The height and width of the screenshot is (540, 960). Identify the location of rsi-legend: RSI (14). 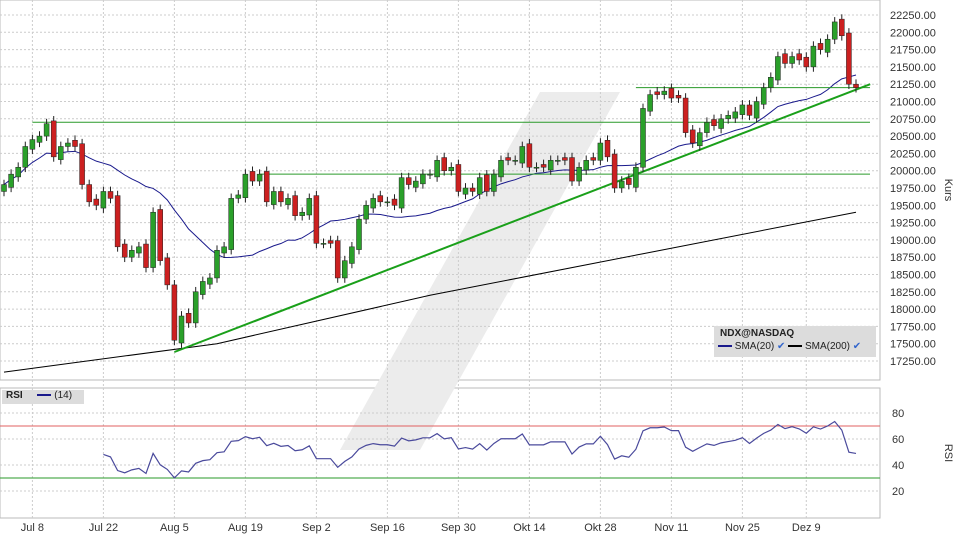
(43, 397).